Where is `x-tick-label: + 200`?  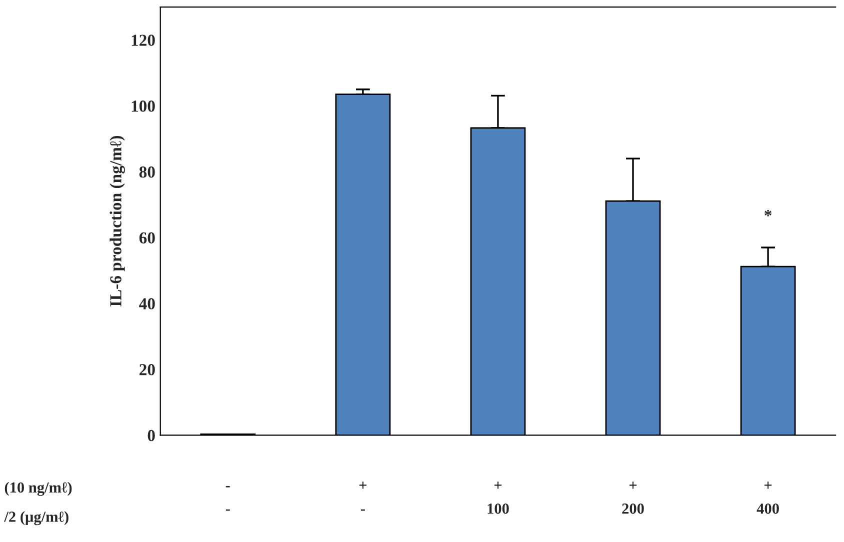 x-tick-label: + 200 is located at coordinates (633, 498).